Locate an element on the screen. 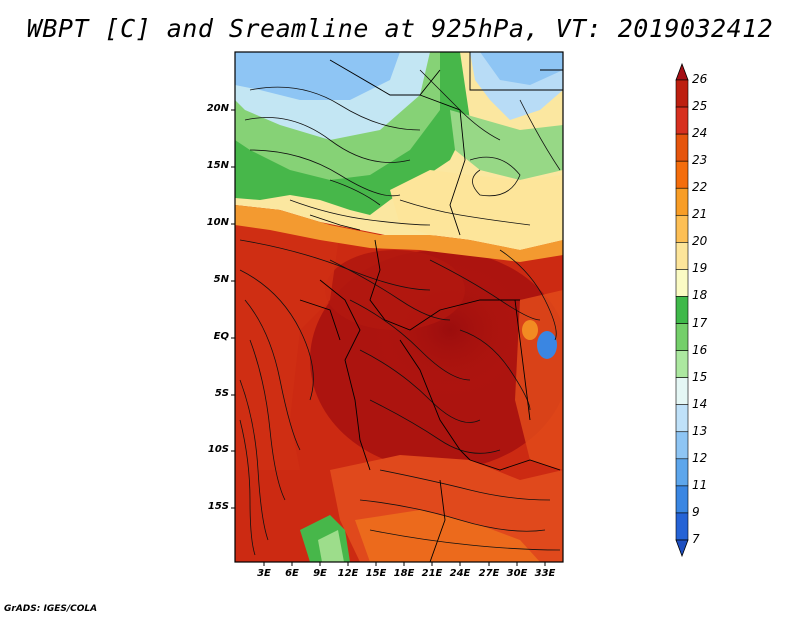  lat-tick-label: 10N is located at coordinates (217, 222).